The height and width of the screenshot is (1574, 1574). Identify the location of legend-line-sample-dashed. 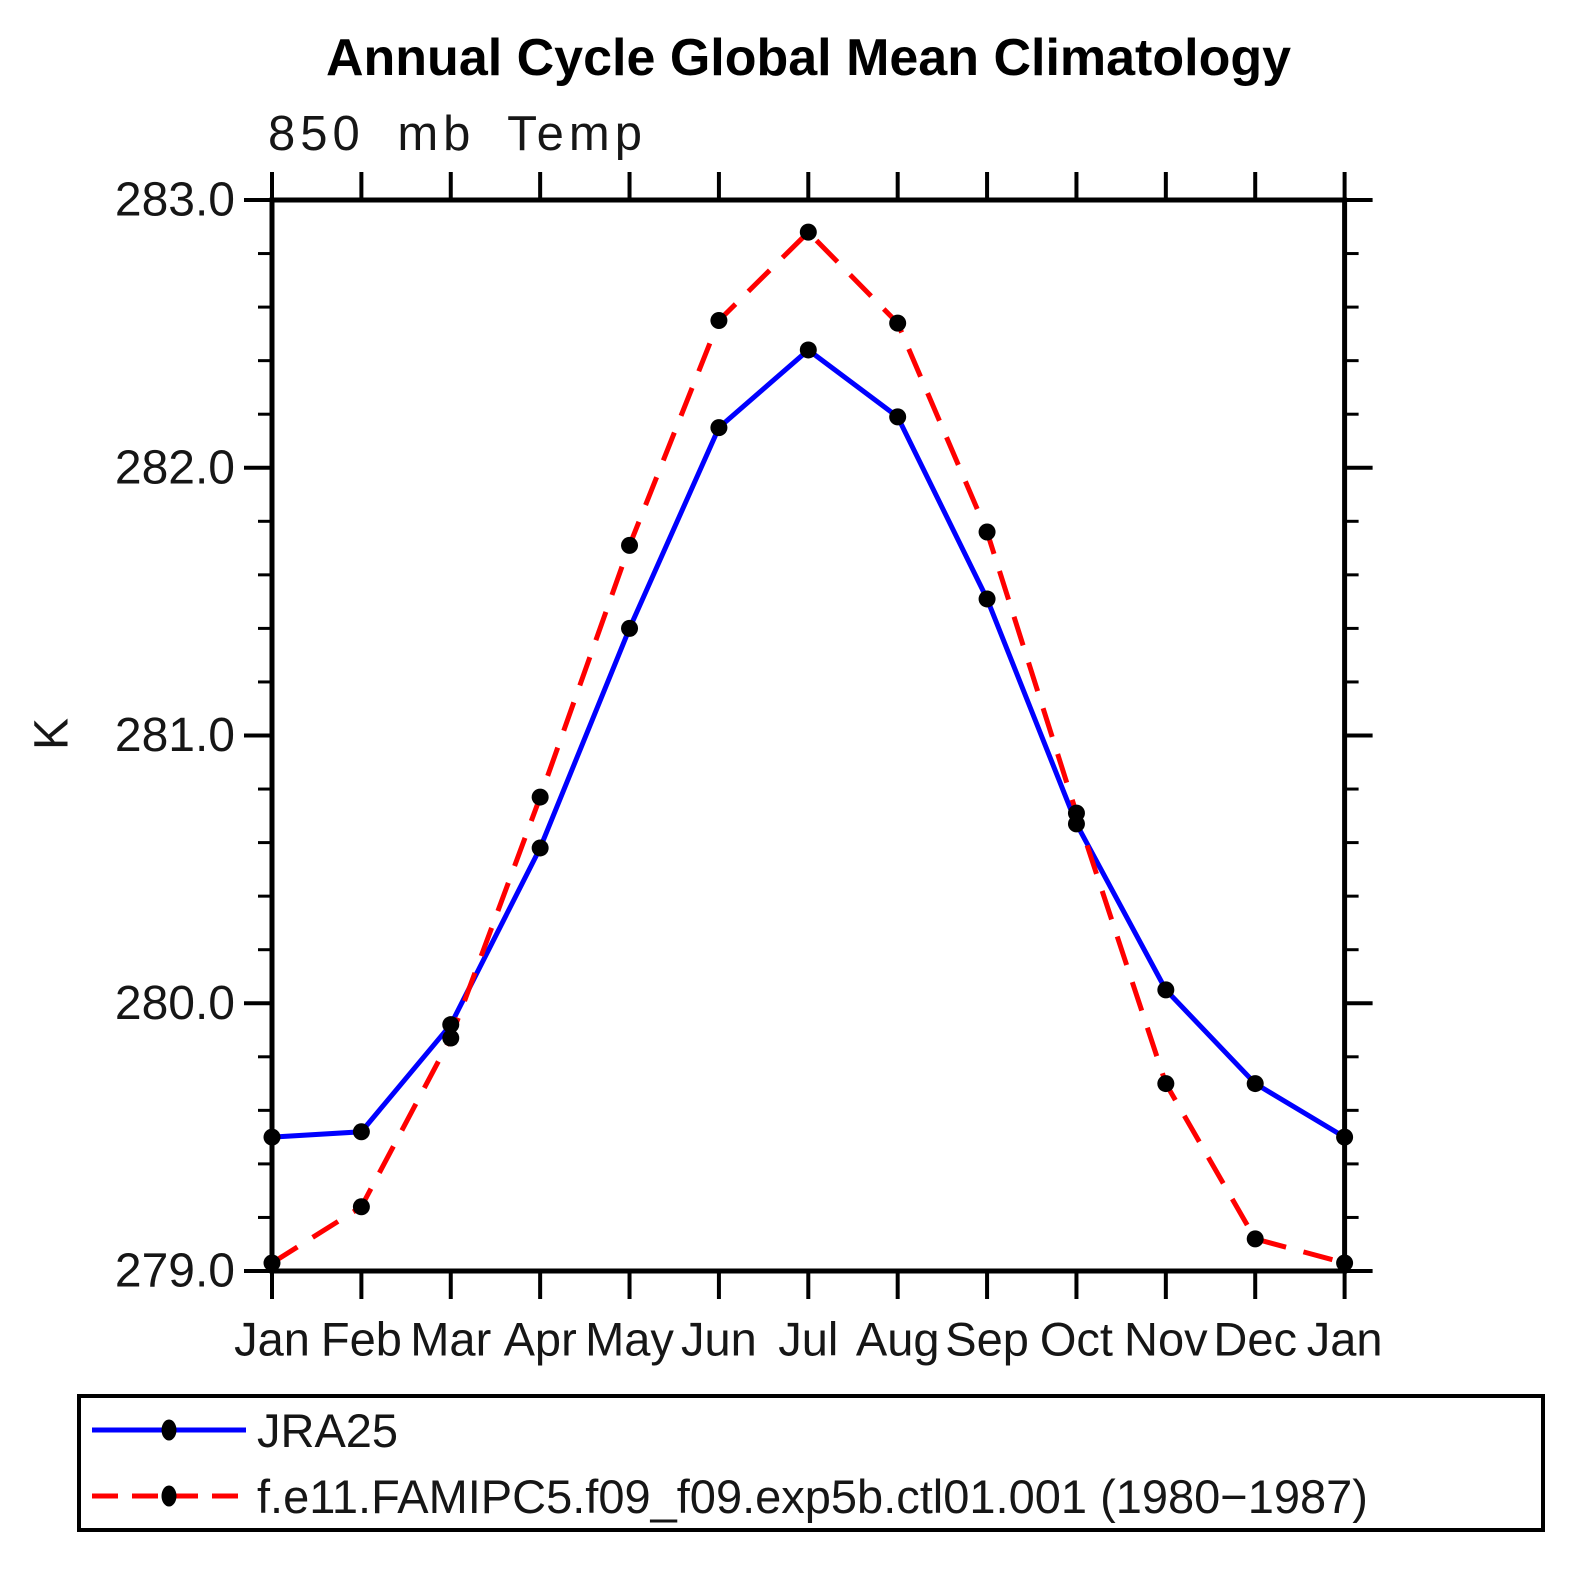
(169, 1496).